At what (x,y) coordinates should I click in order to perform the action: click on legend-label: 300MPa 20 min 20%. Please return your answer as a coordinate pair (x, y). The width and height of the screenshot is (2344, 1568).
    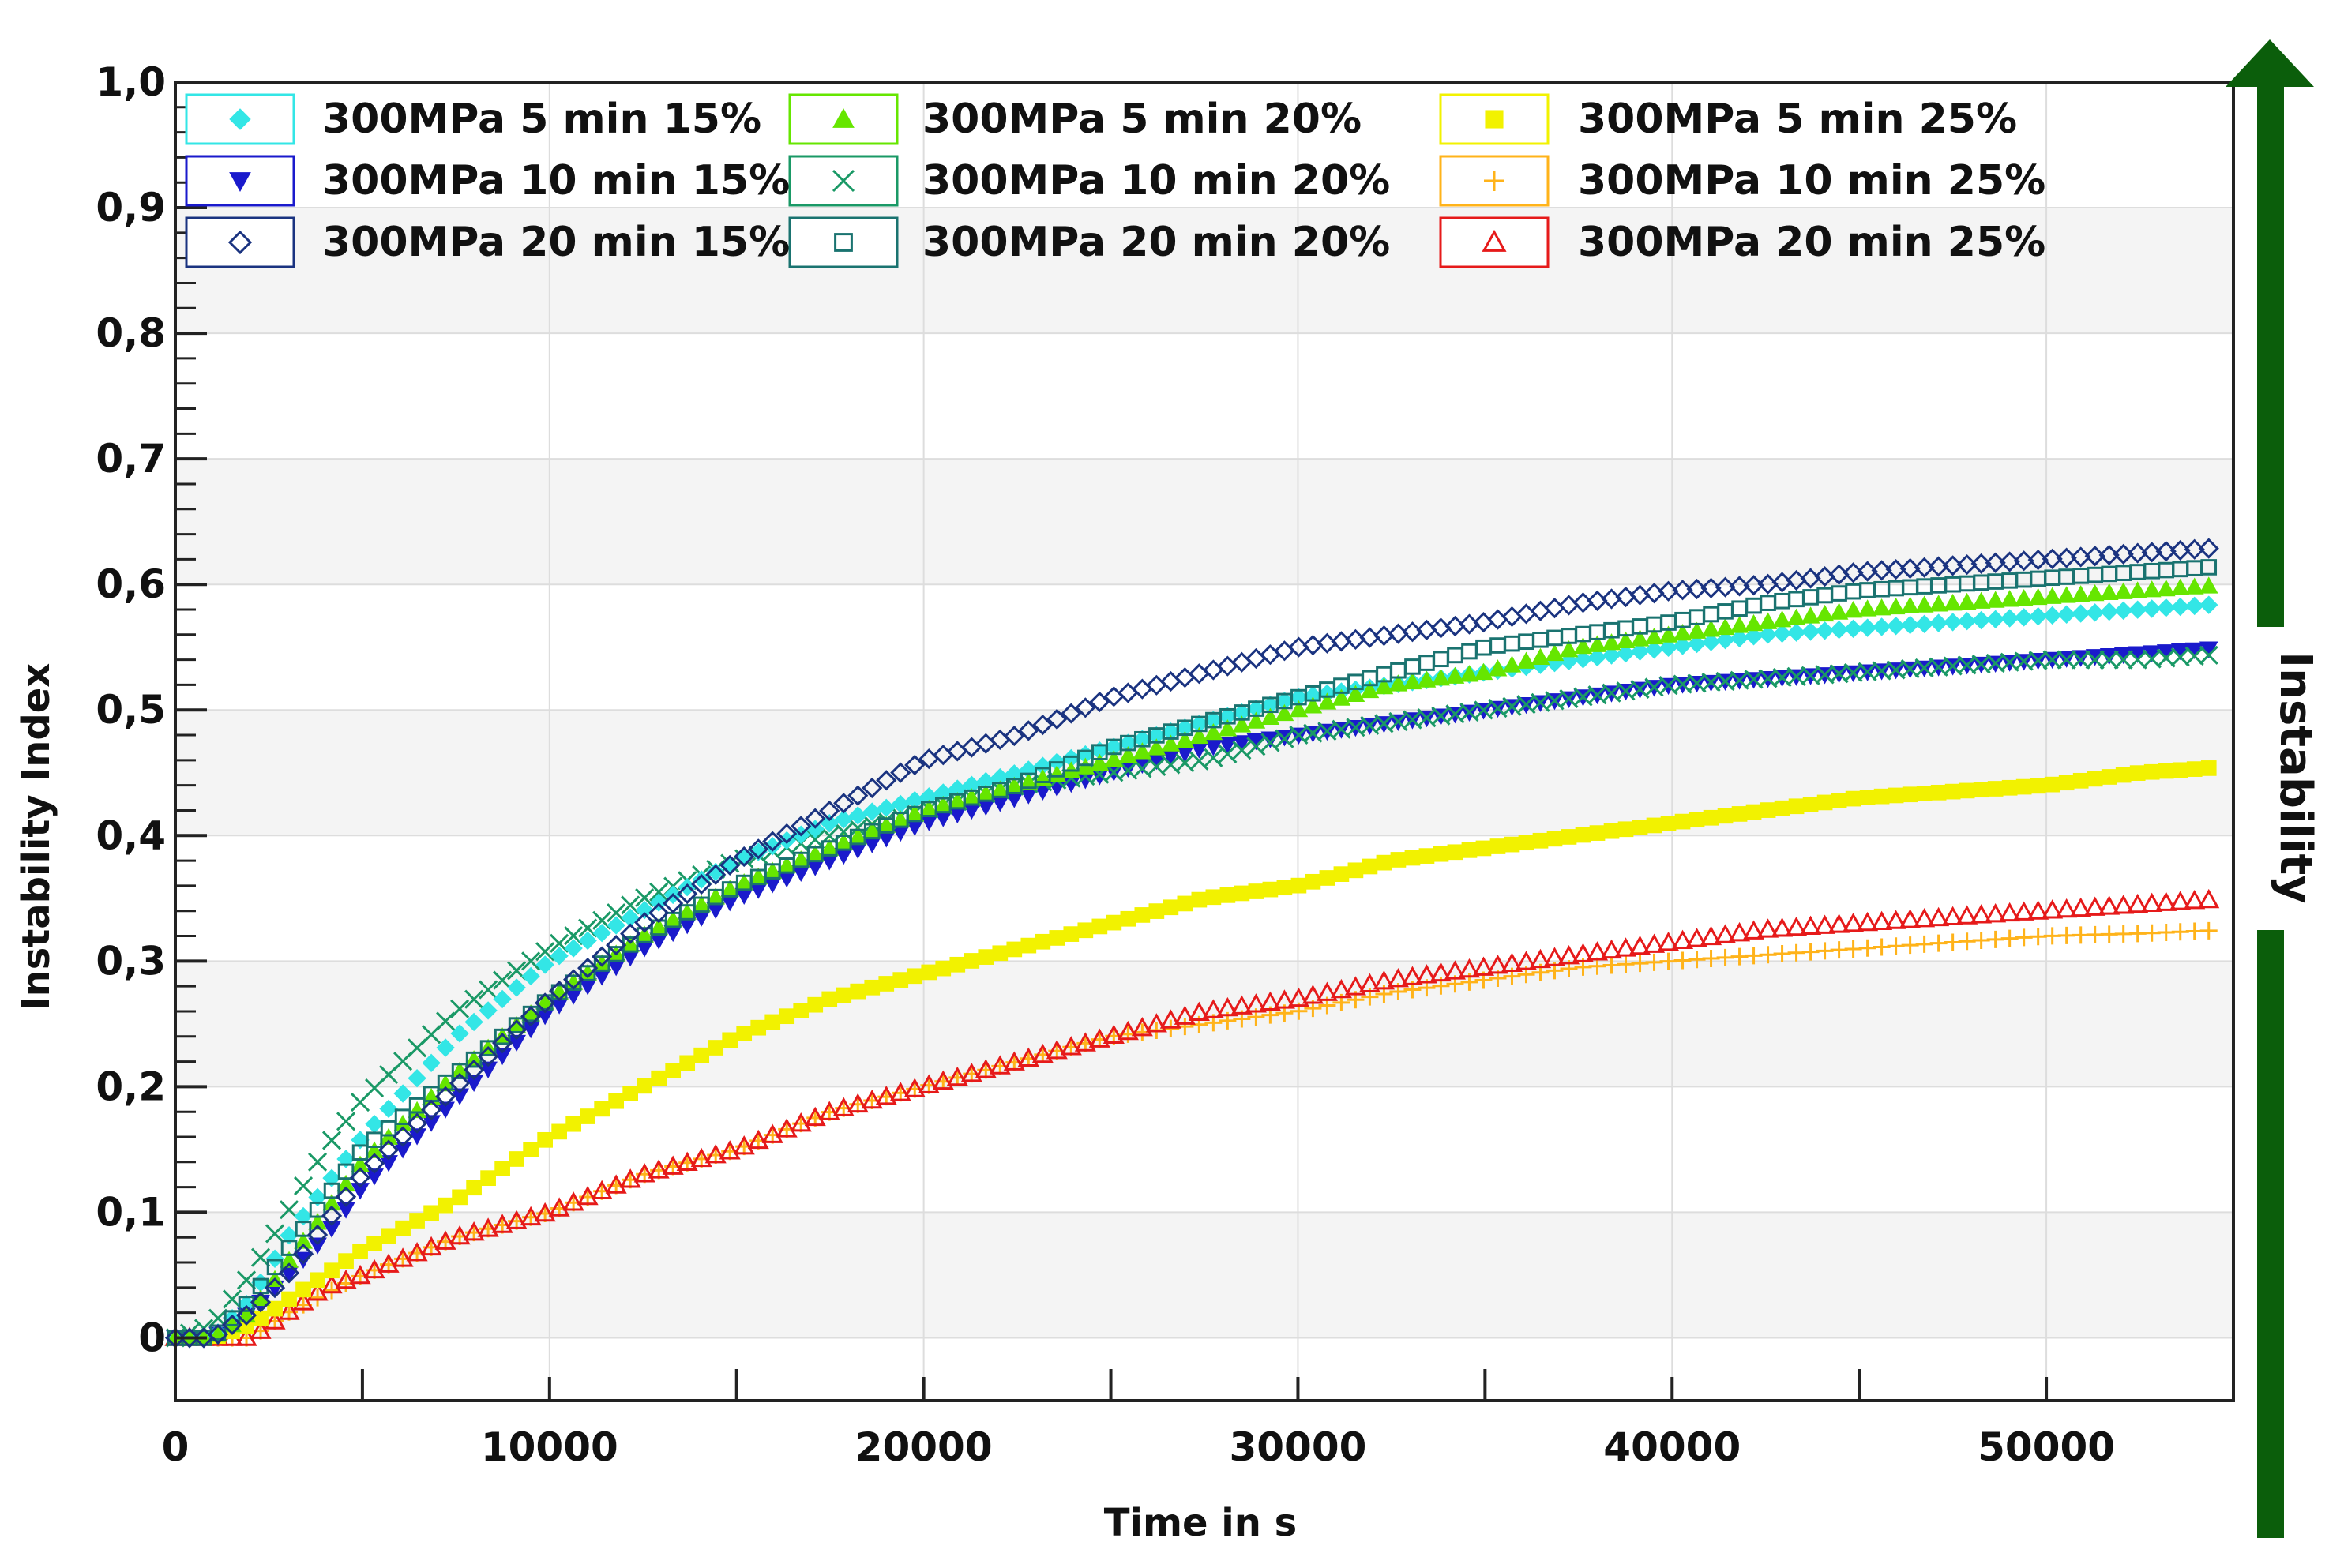
    Looking at the image, I should click on (1156, 242).